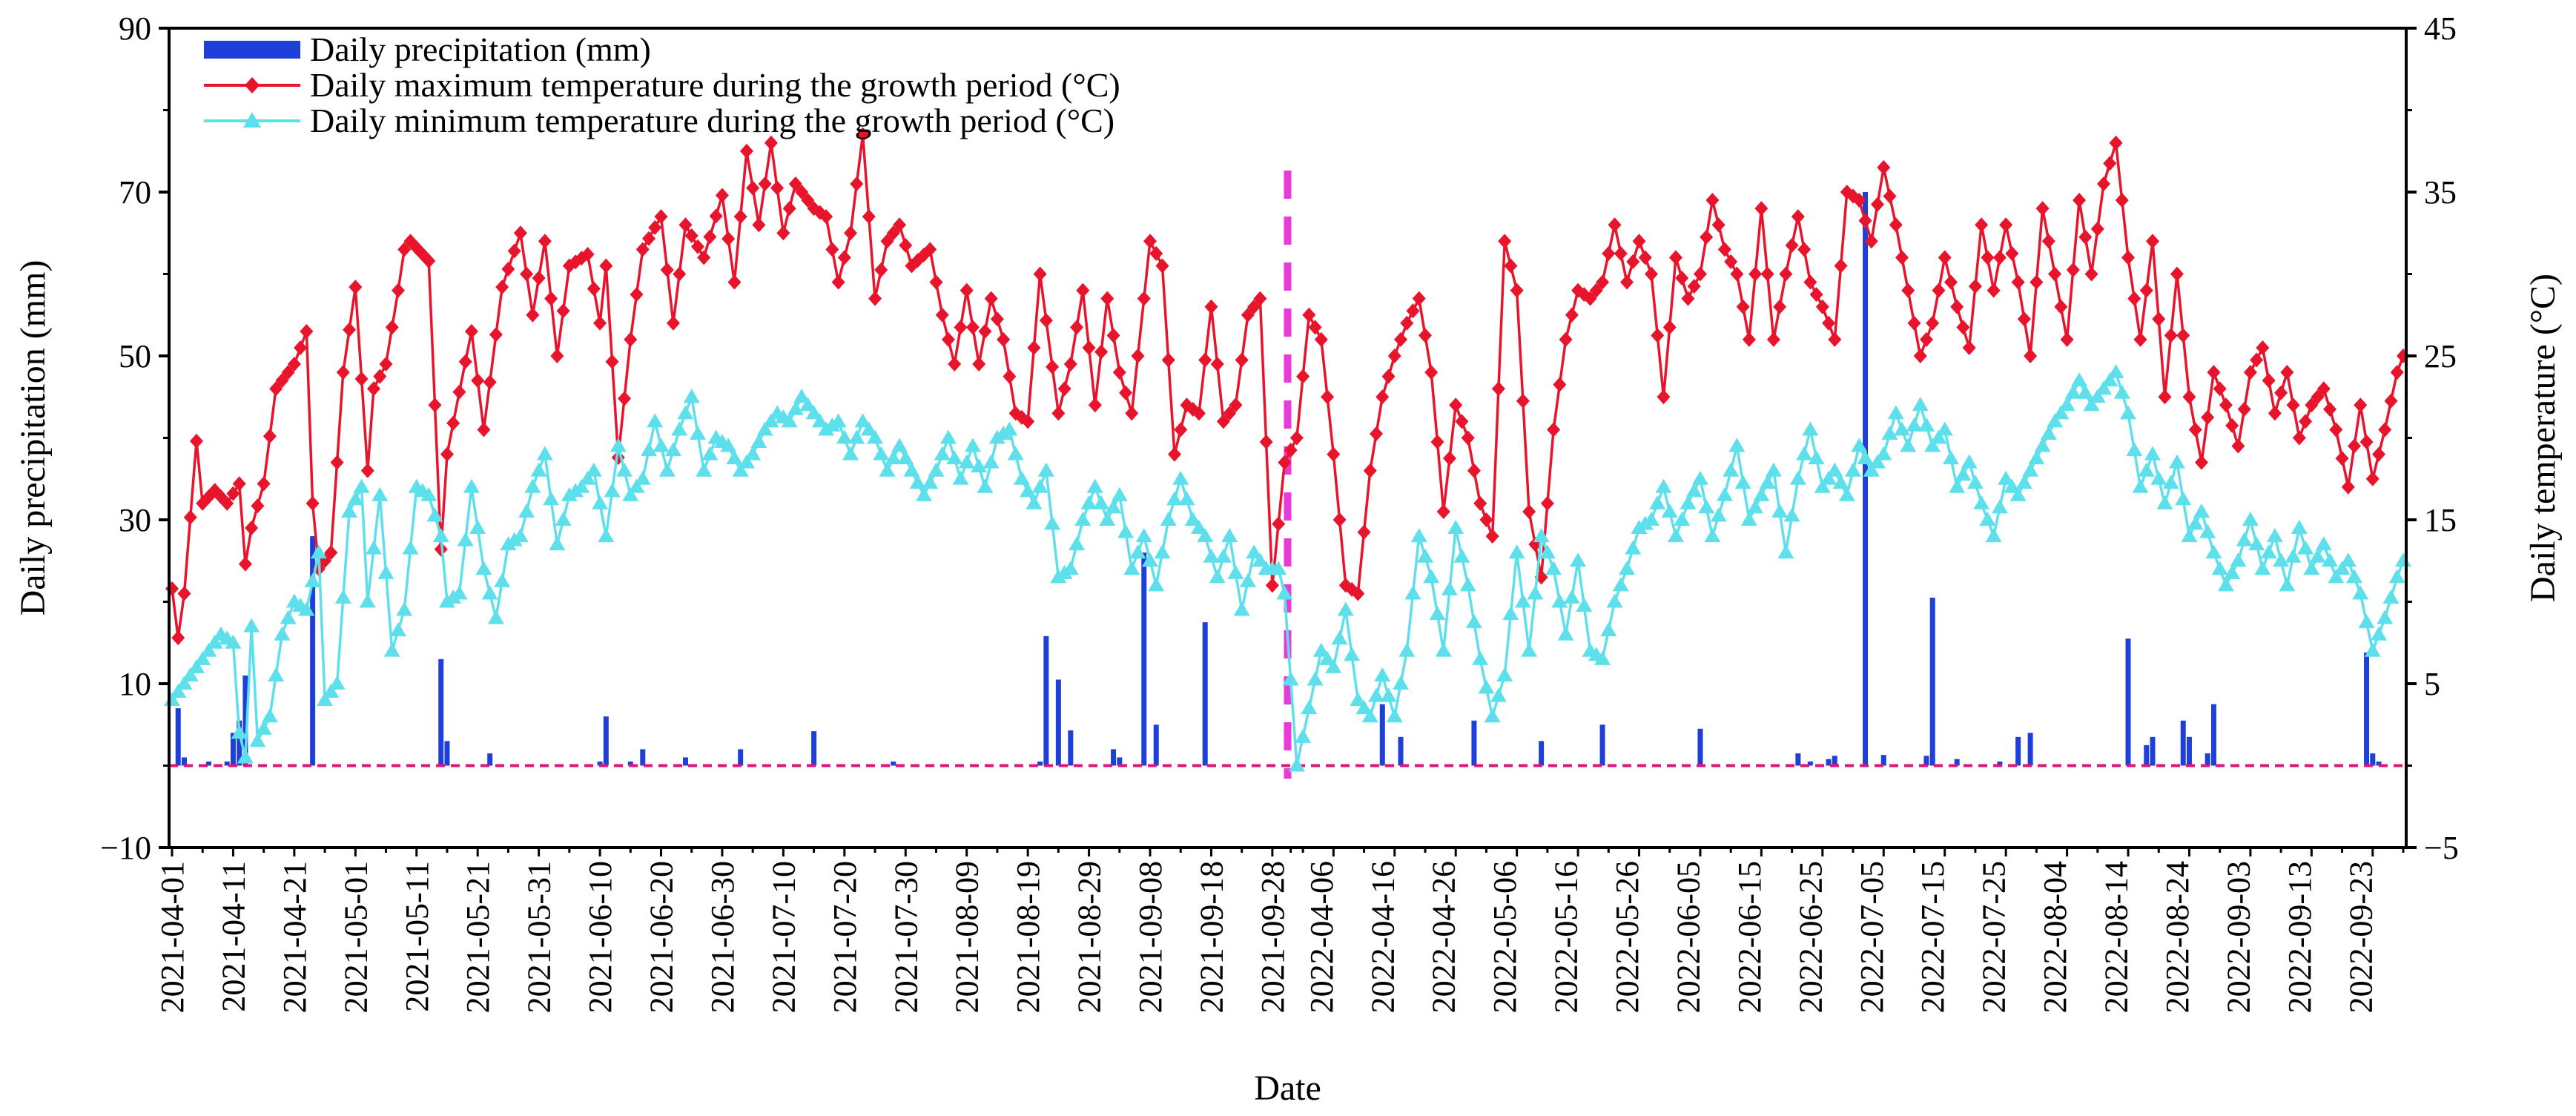 Image resolution: width=2576 pixels, height=1116 pixels. What do you see at coordinates (2440, 520) in the screenshot?
I see `right-tick-label: 15` at bounding box center [2440, 520].